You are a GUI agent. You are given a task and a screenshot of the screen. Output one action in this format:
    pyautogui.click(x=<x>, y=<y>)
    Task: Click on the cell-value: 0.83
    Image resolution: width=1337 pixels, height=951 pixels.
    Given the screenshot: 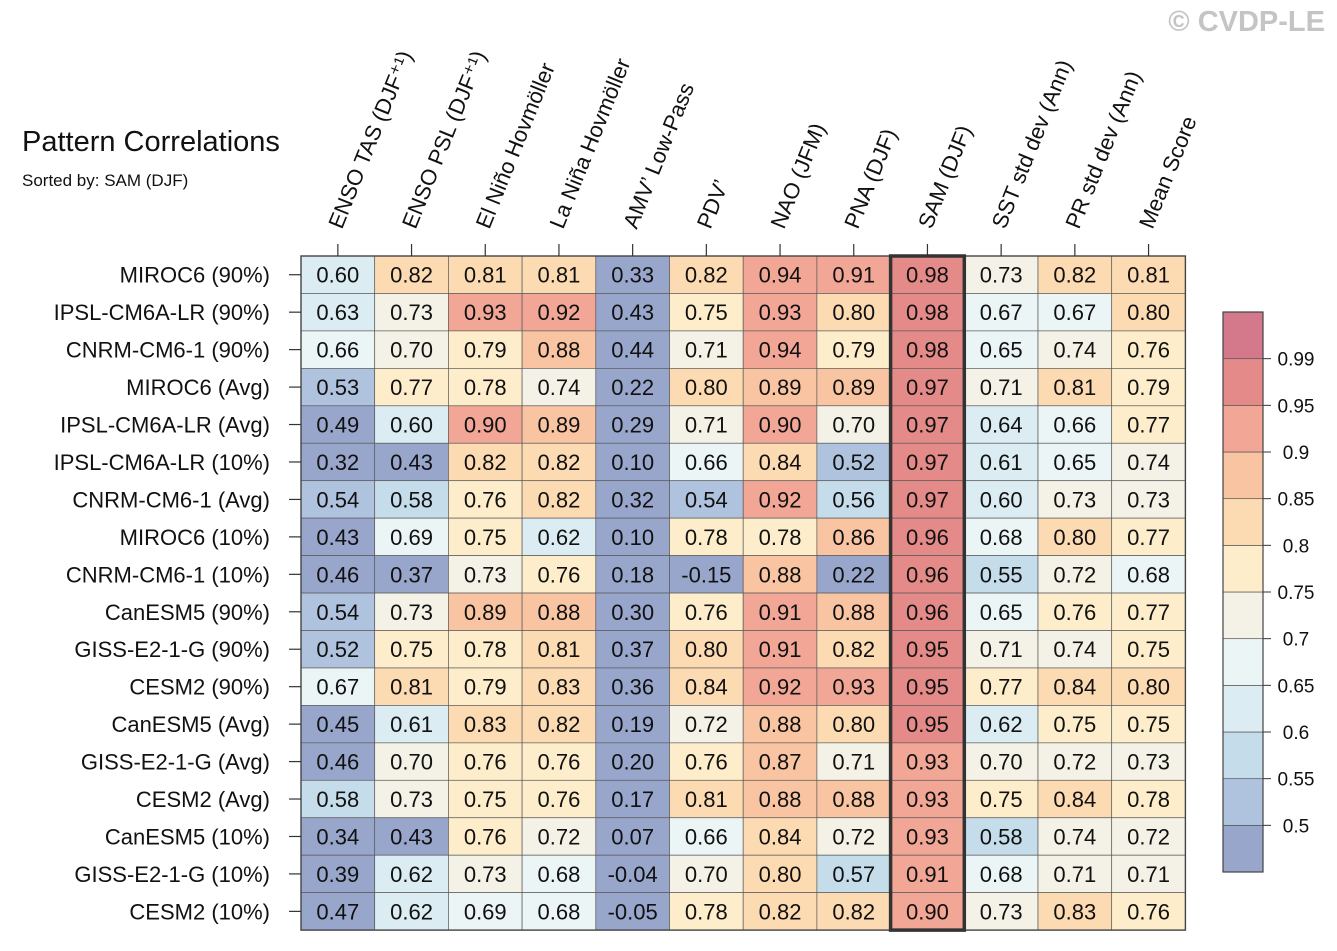 What is the action you would take?
    pyautogui.click(x=485, y=724)
    